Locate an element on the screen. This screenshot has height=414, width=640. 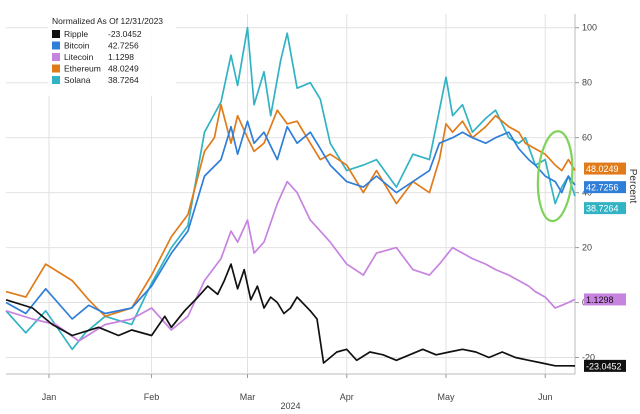
y-tick-label: -20 is located at coordinates (588, 358).